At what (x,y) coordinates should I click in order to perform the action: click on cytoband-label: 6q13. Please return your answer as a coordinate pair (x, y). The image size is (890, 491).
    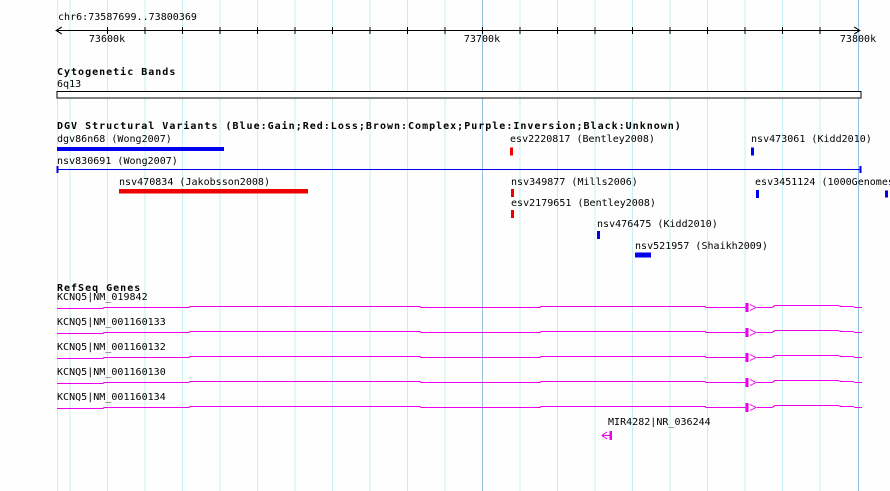
    Looking at the image, I should click on (69, 84).